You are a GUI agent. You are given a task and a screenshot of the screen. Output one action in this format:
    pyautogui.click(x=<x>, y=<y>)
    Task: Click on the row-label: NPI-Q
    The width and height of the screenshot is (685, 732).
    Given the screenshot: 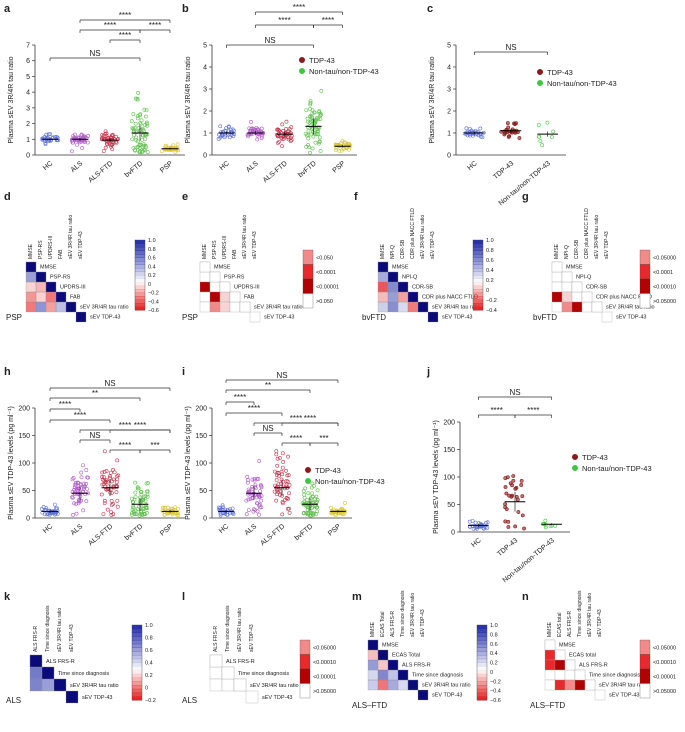 What is the action you would take?
    pyautogui.click(x=584, y=278)
    